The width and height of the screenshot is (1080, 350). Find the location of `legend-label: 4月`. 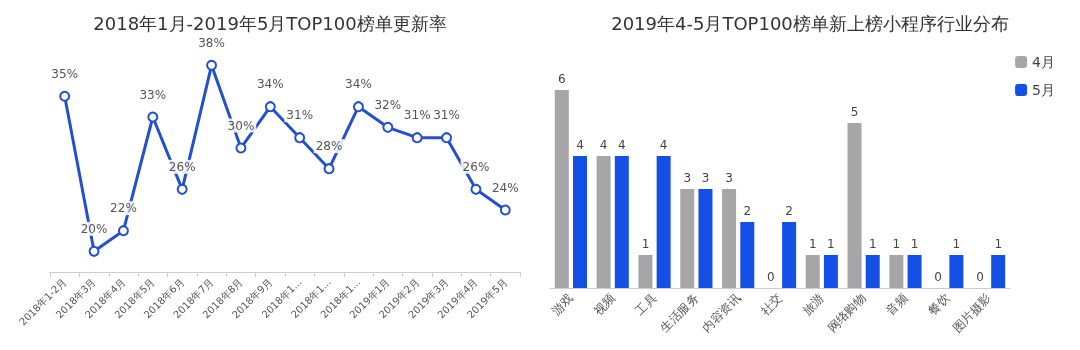

legend-label: 4月 is located at coordinates (1044, 62).